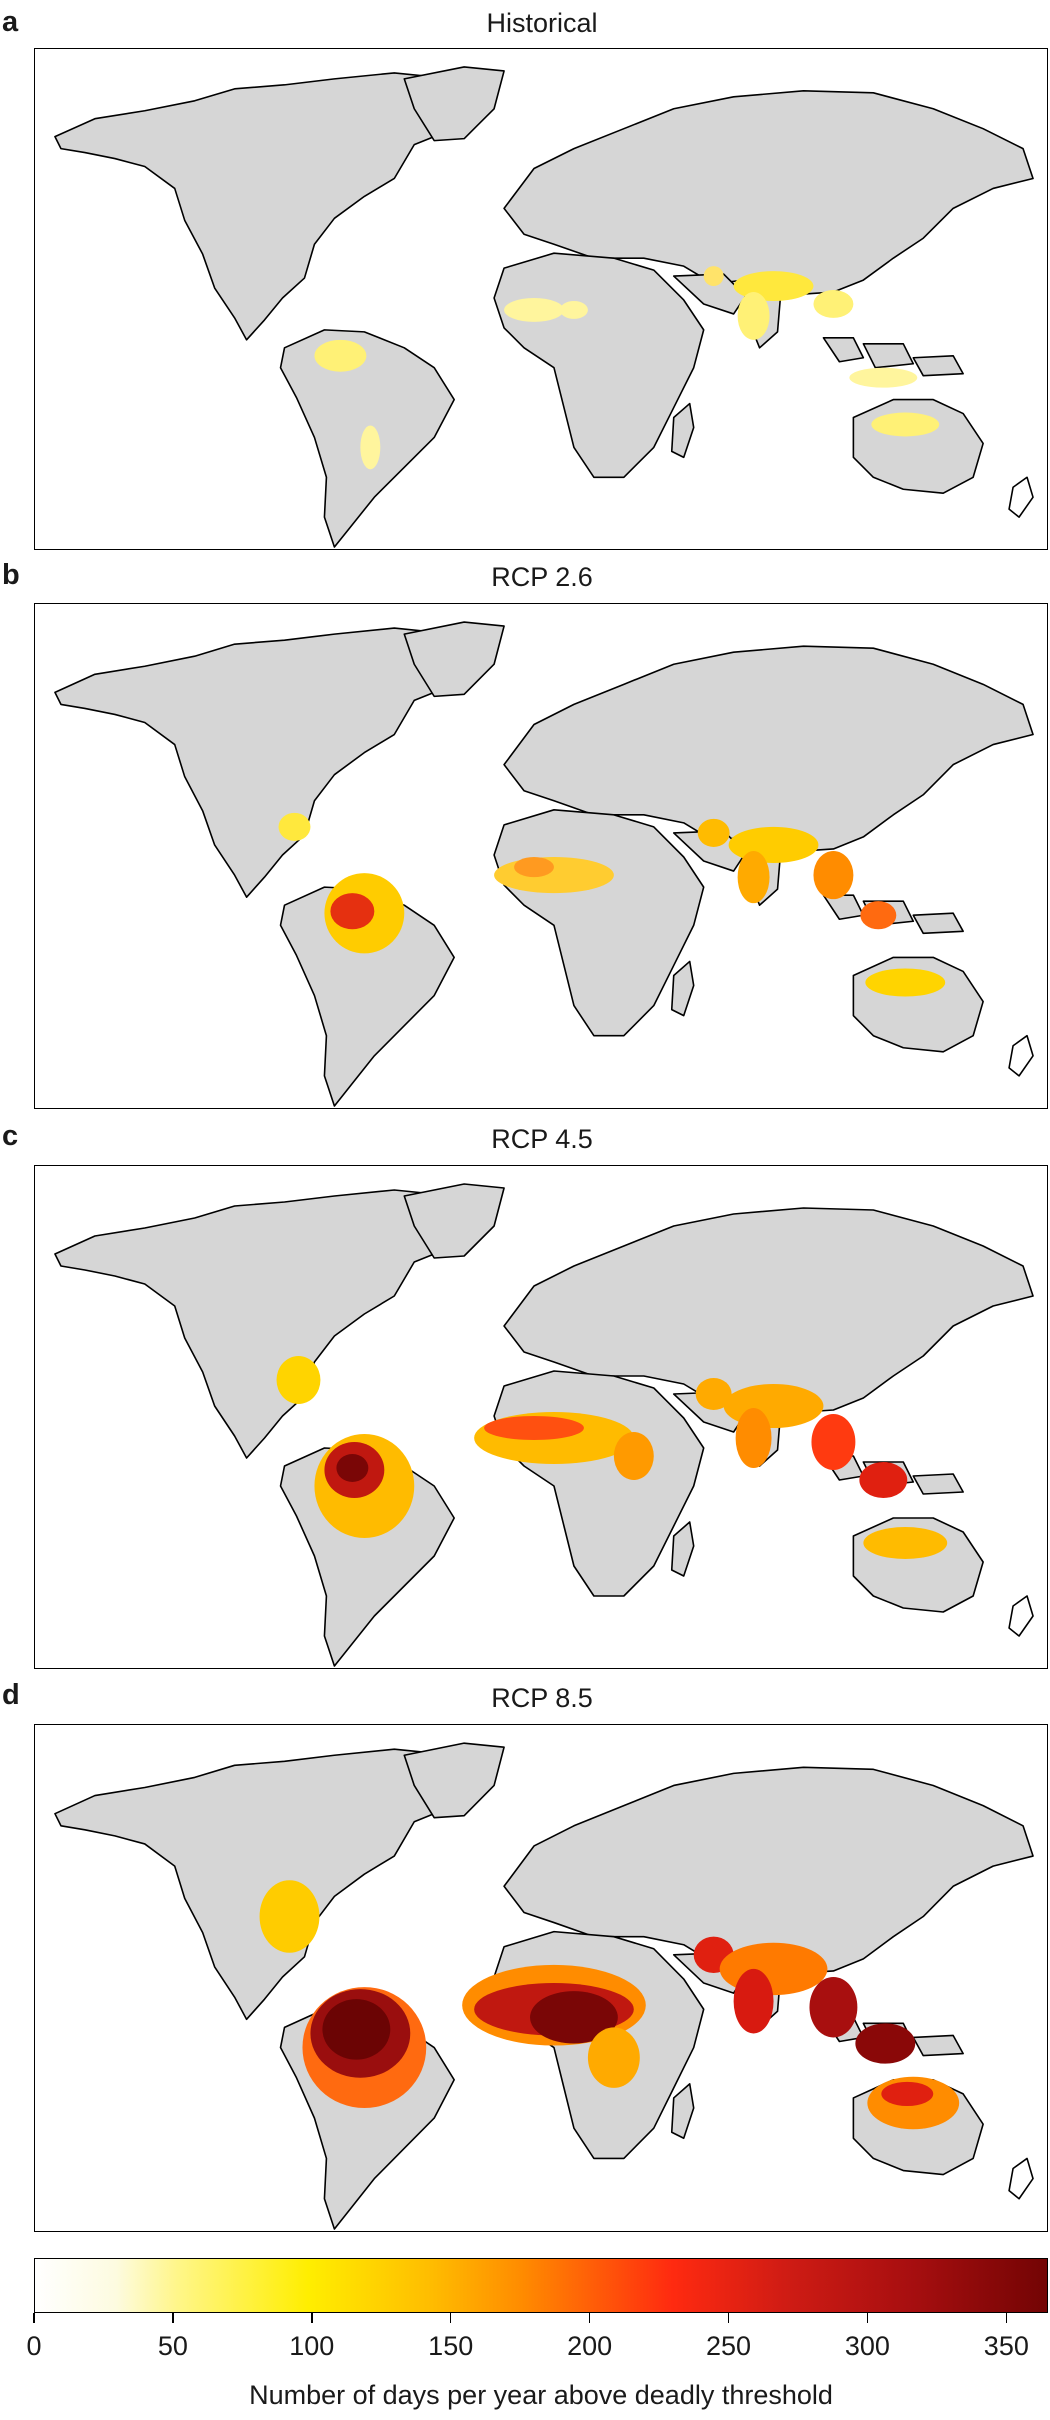 The width and height of the screenshot is (1050, 2420). I want to click on panel-title-rcp45: RCP 4.5, so click(542, 1139).